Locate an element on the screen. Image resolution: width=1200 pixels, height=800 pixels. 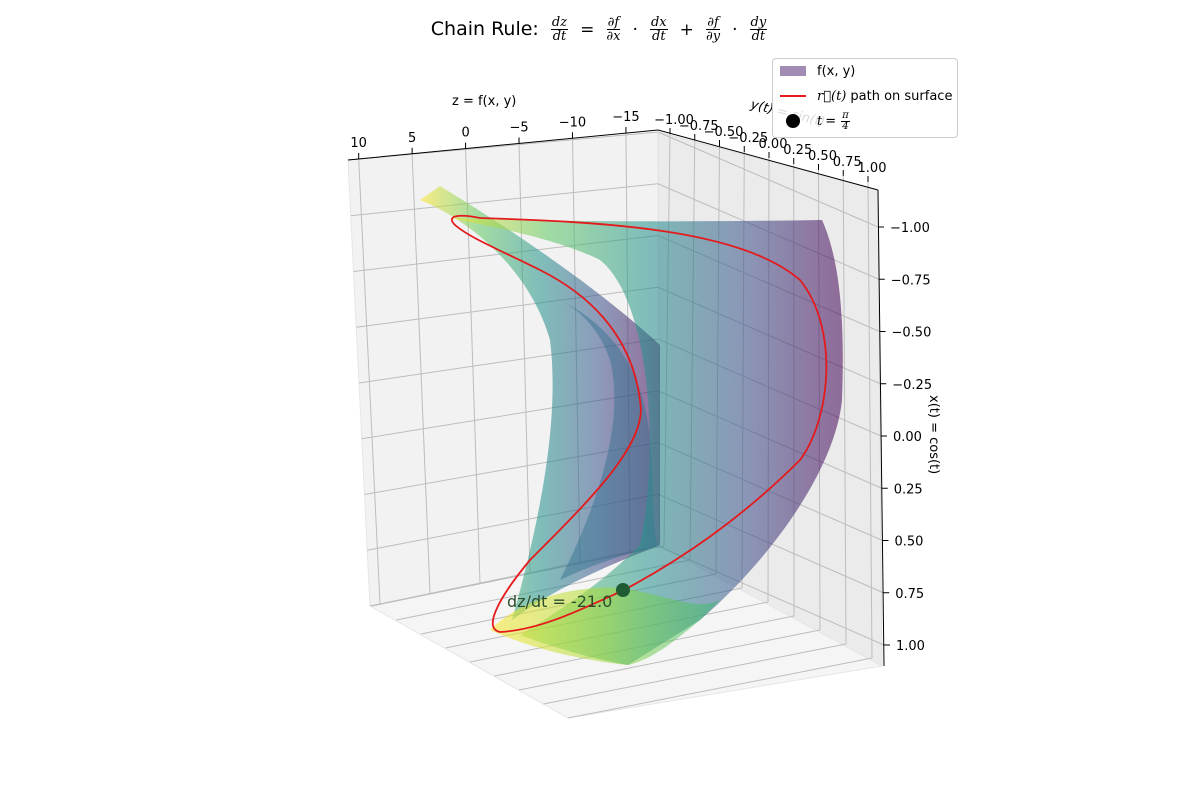
y-tick-label: −0.75 is located at coordinates (699, 126).